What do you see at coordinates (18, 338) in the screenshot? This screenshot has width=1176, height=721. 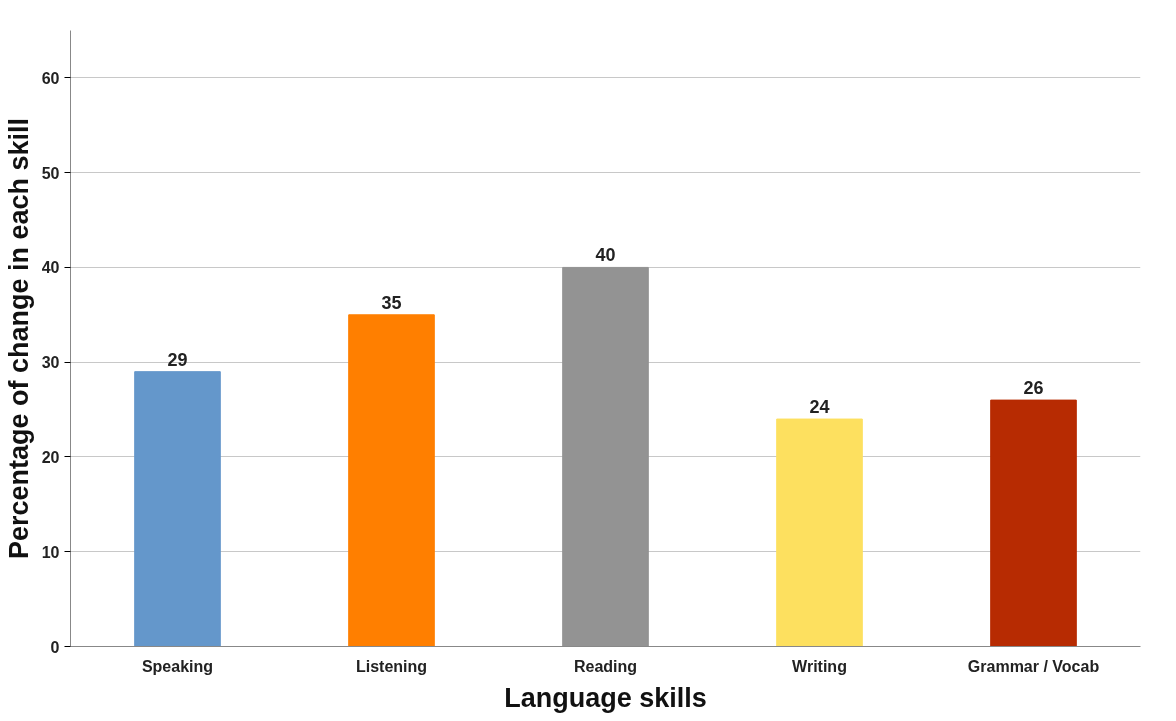 I see `y-axis-title: Percentage of change in each skill` at bounding box center [18, 338].